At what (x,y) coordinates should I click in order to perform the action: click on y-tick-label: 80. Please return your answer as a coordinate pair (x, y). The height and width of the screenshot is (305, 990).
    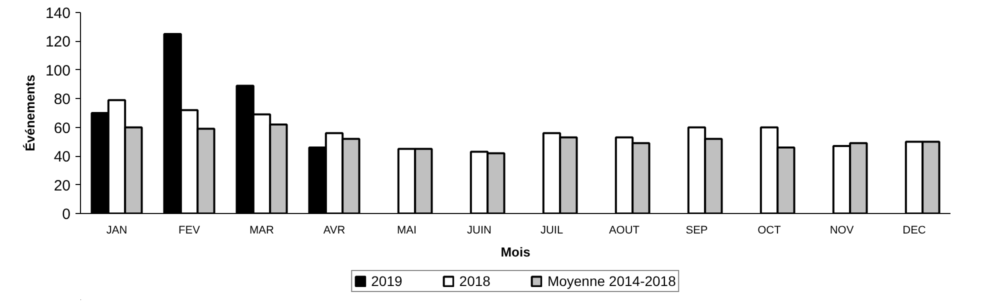
    Looking at the image, I should click on (62, 99).